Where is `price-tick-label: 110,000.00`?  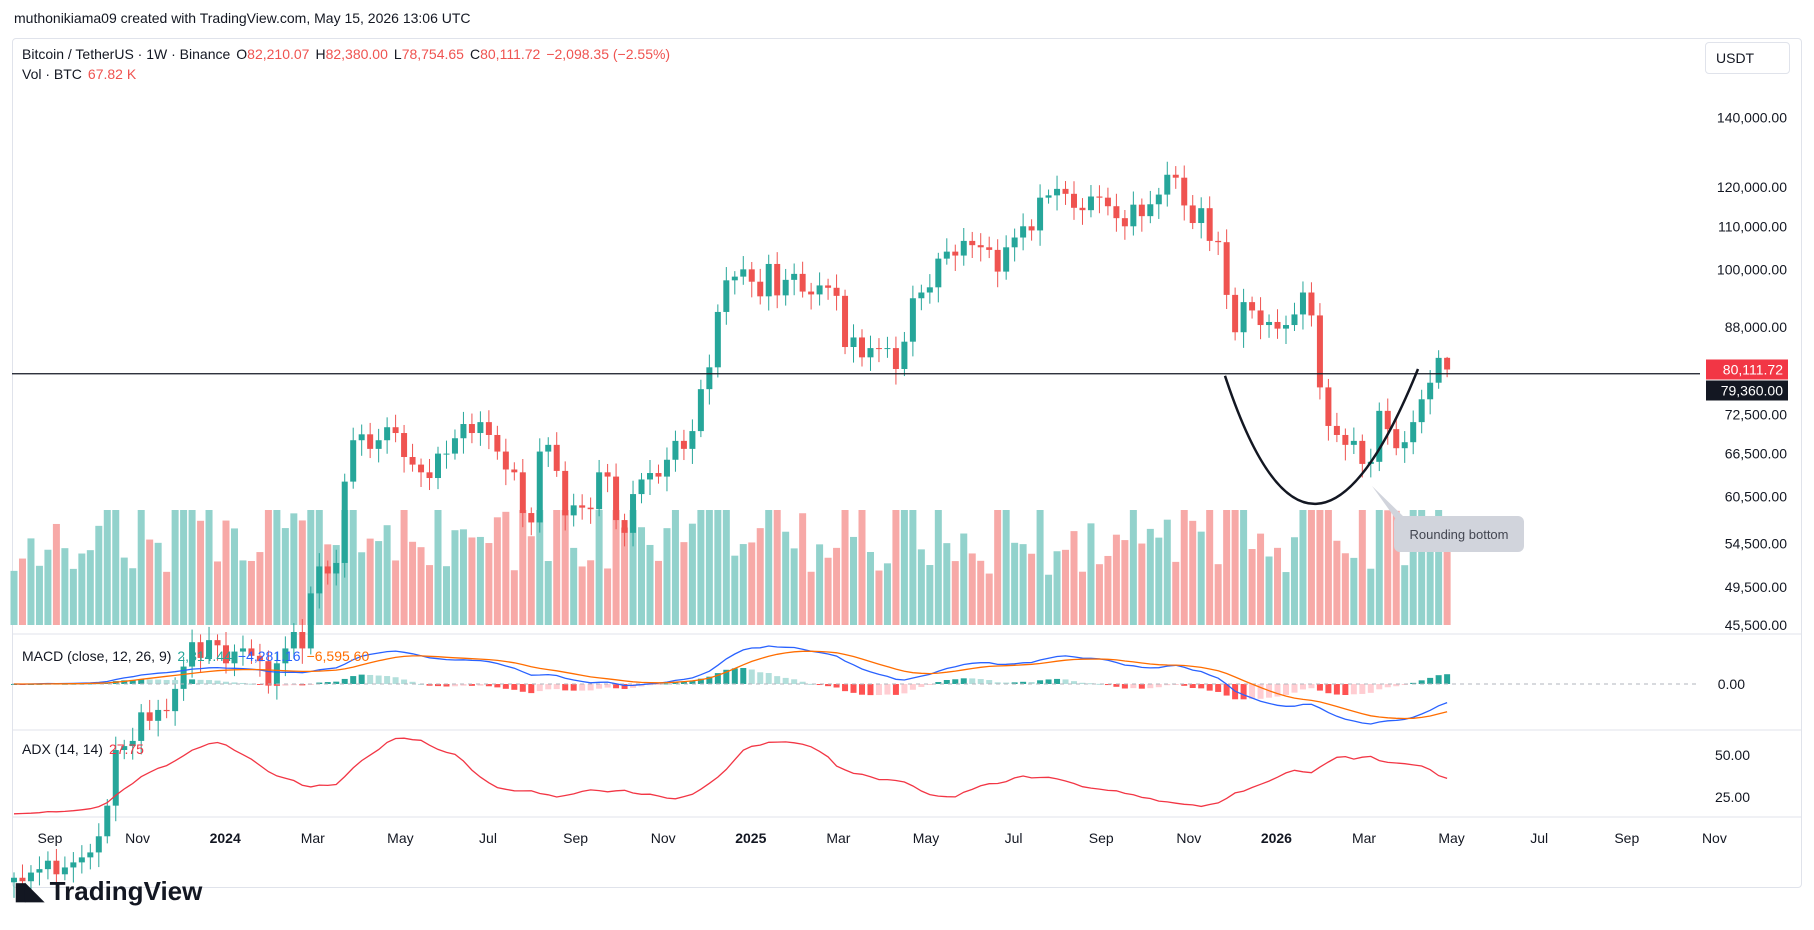
price-tick-label: 110,000.00 is located at coordinates (1752, 226).